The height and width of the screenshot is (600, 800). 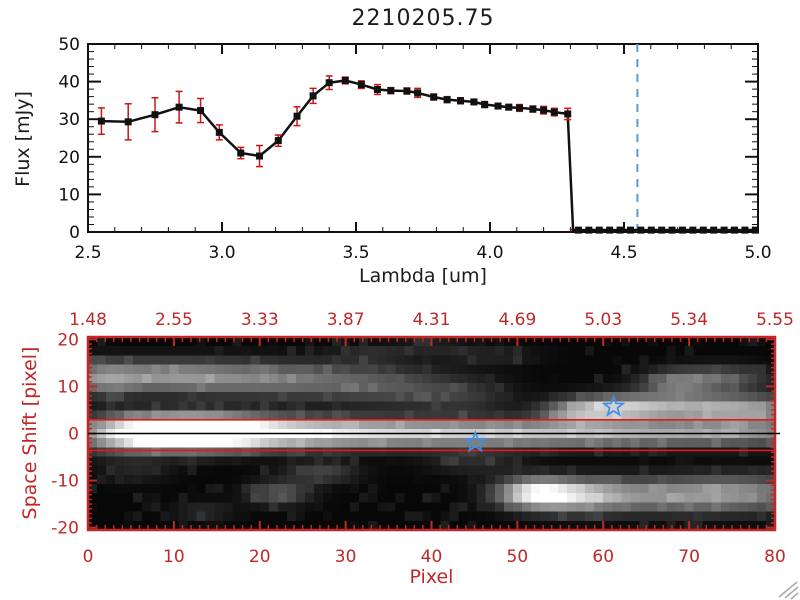 What do you see at coordinates (68, 340) in the screenshot?
I see `space-shift-tick-label: 20` at bounding box center [68, 340].